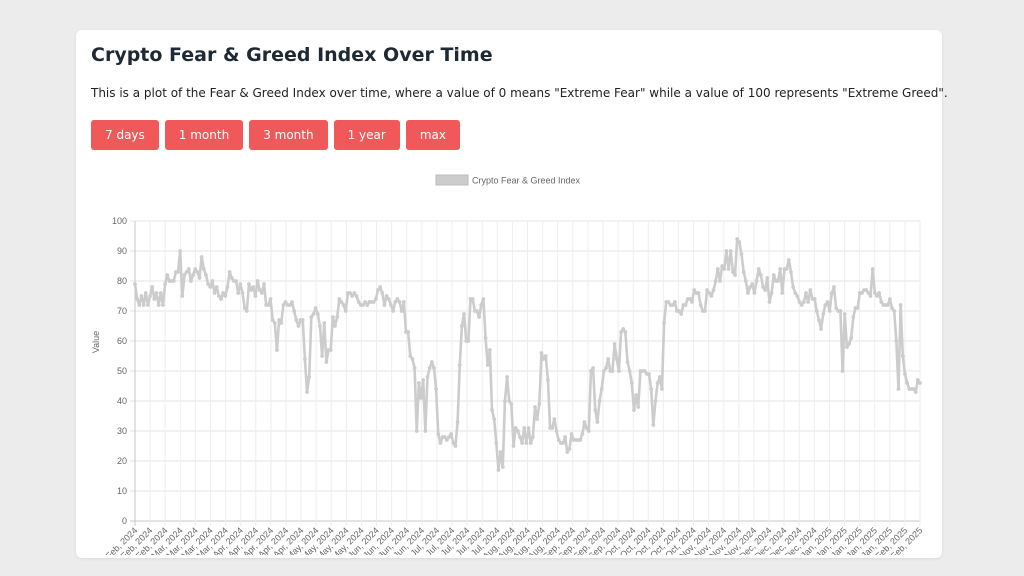 The height and width of the screenshot is (576, 1024). What do you see at coordinates (508, 180) in the screenshot?
I see `chart-legend: Crypto Fear & Greed Index` at bounding box center [508, 180].